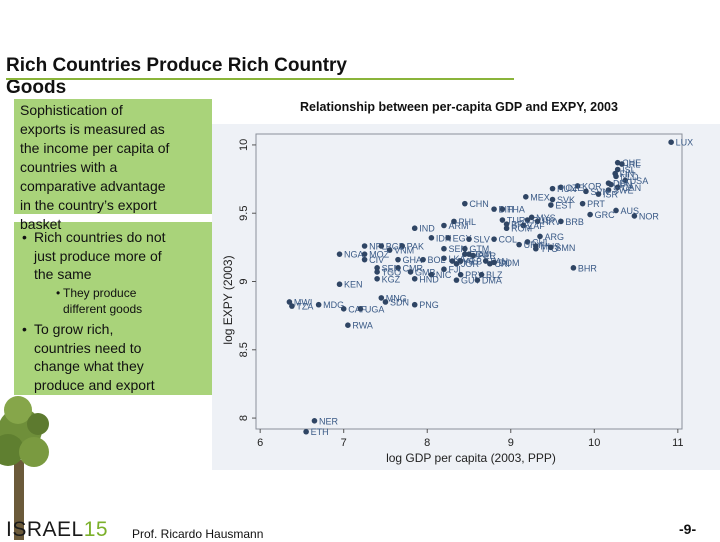 This screenshot has width=720, height=542. What do you see at coordinates (103, 309) in the screenshot?
I see `sub-bullet-line: different goods` at bounding box center [103, 309].